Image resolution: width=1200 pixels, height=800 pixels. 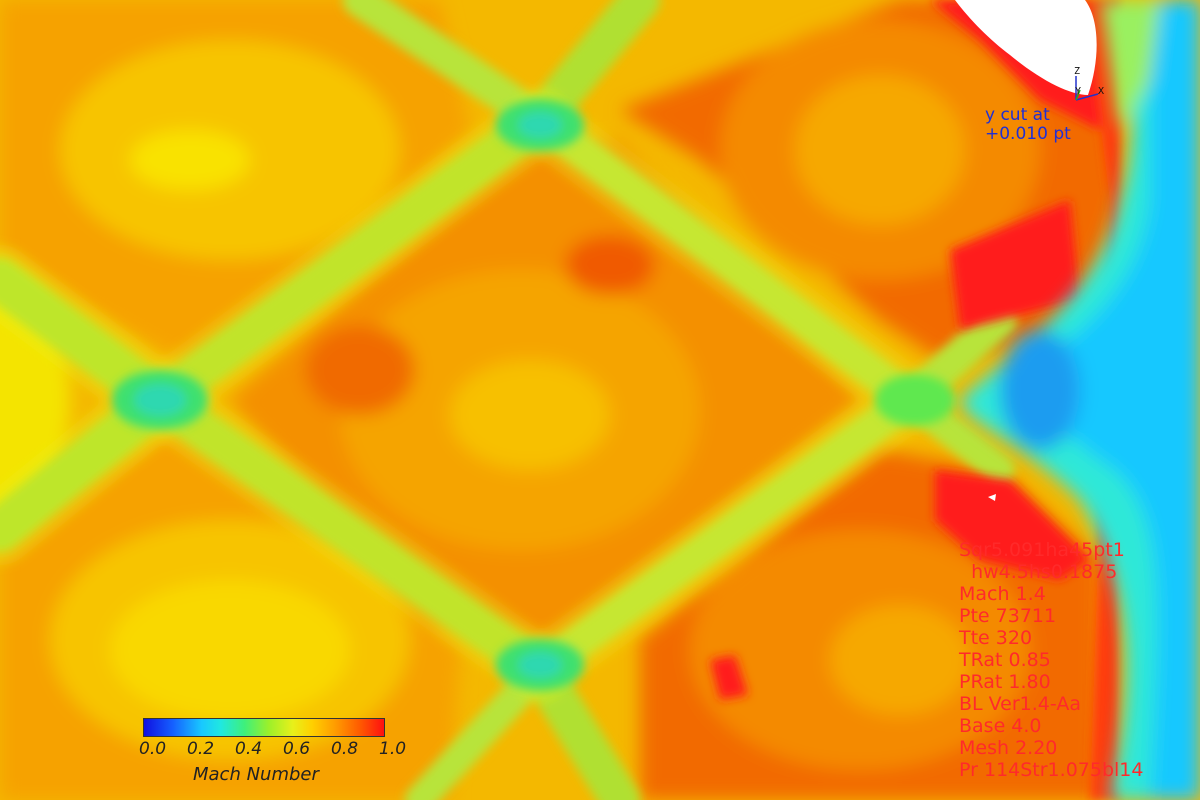 I want to click on parameter-line: TRat 0.85, so click(x=1005, y=660).